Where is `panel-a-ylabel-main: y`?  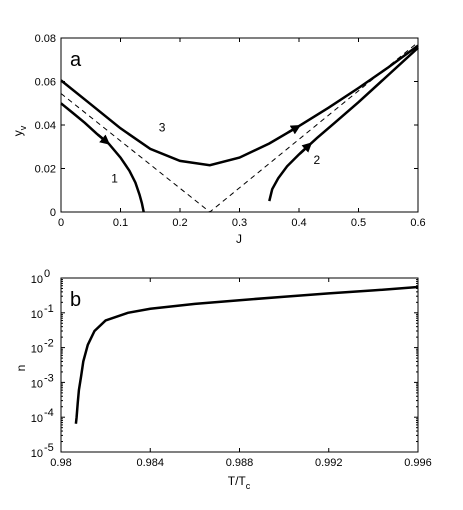
panel-a-ylabel-main: y is located at coordinates (18, 133).